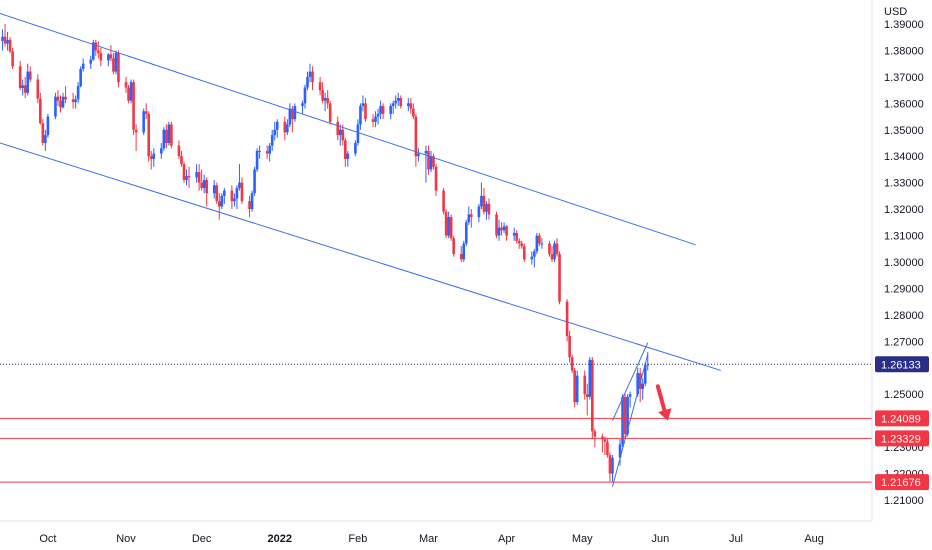 The height and width of the screenshot is (550, 932). I want to click on y-tick-label: 1.31000, so click(904, 237).